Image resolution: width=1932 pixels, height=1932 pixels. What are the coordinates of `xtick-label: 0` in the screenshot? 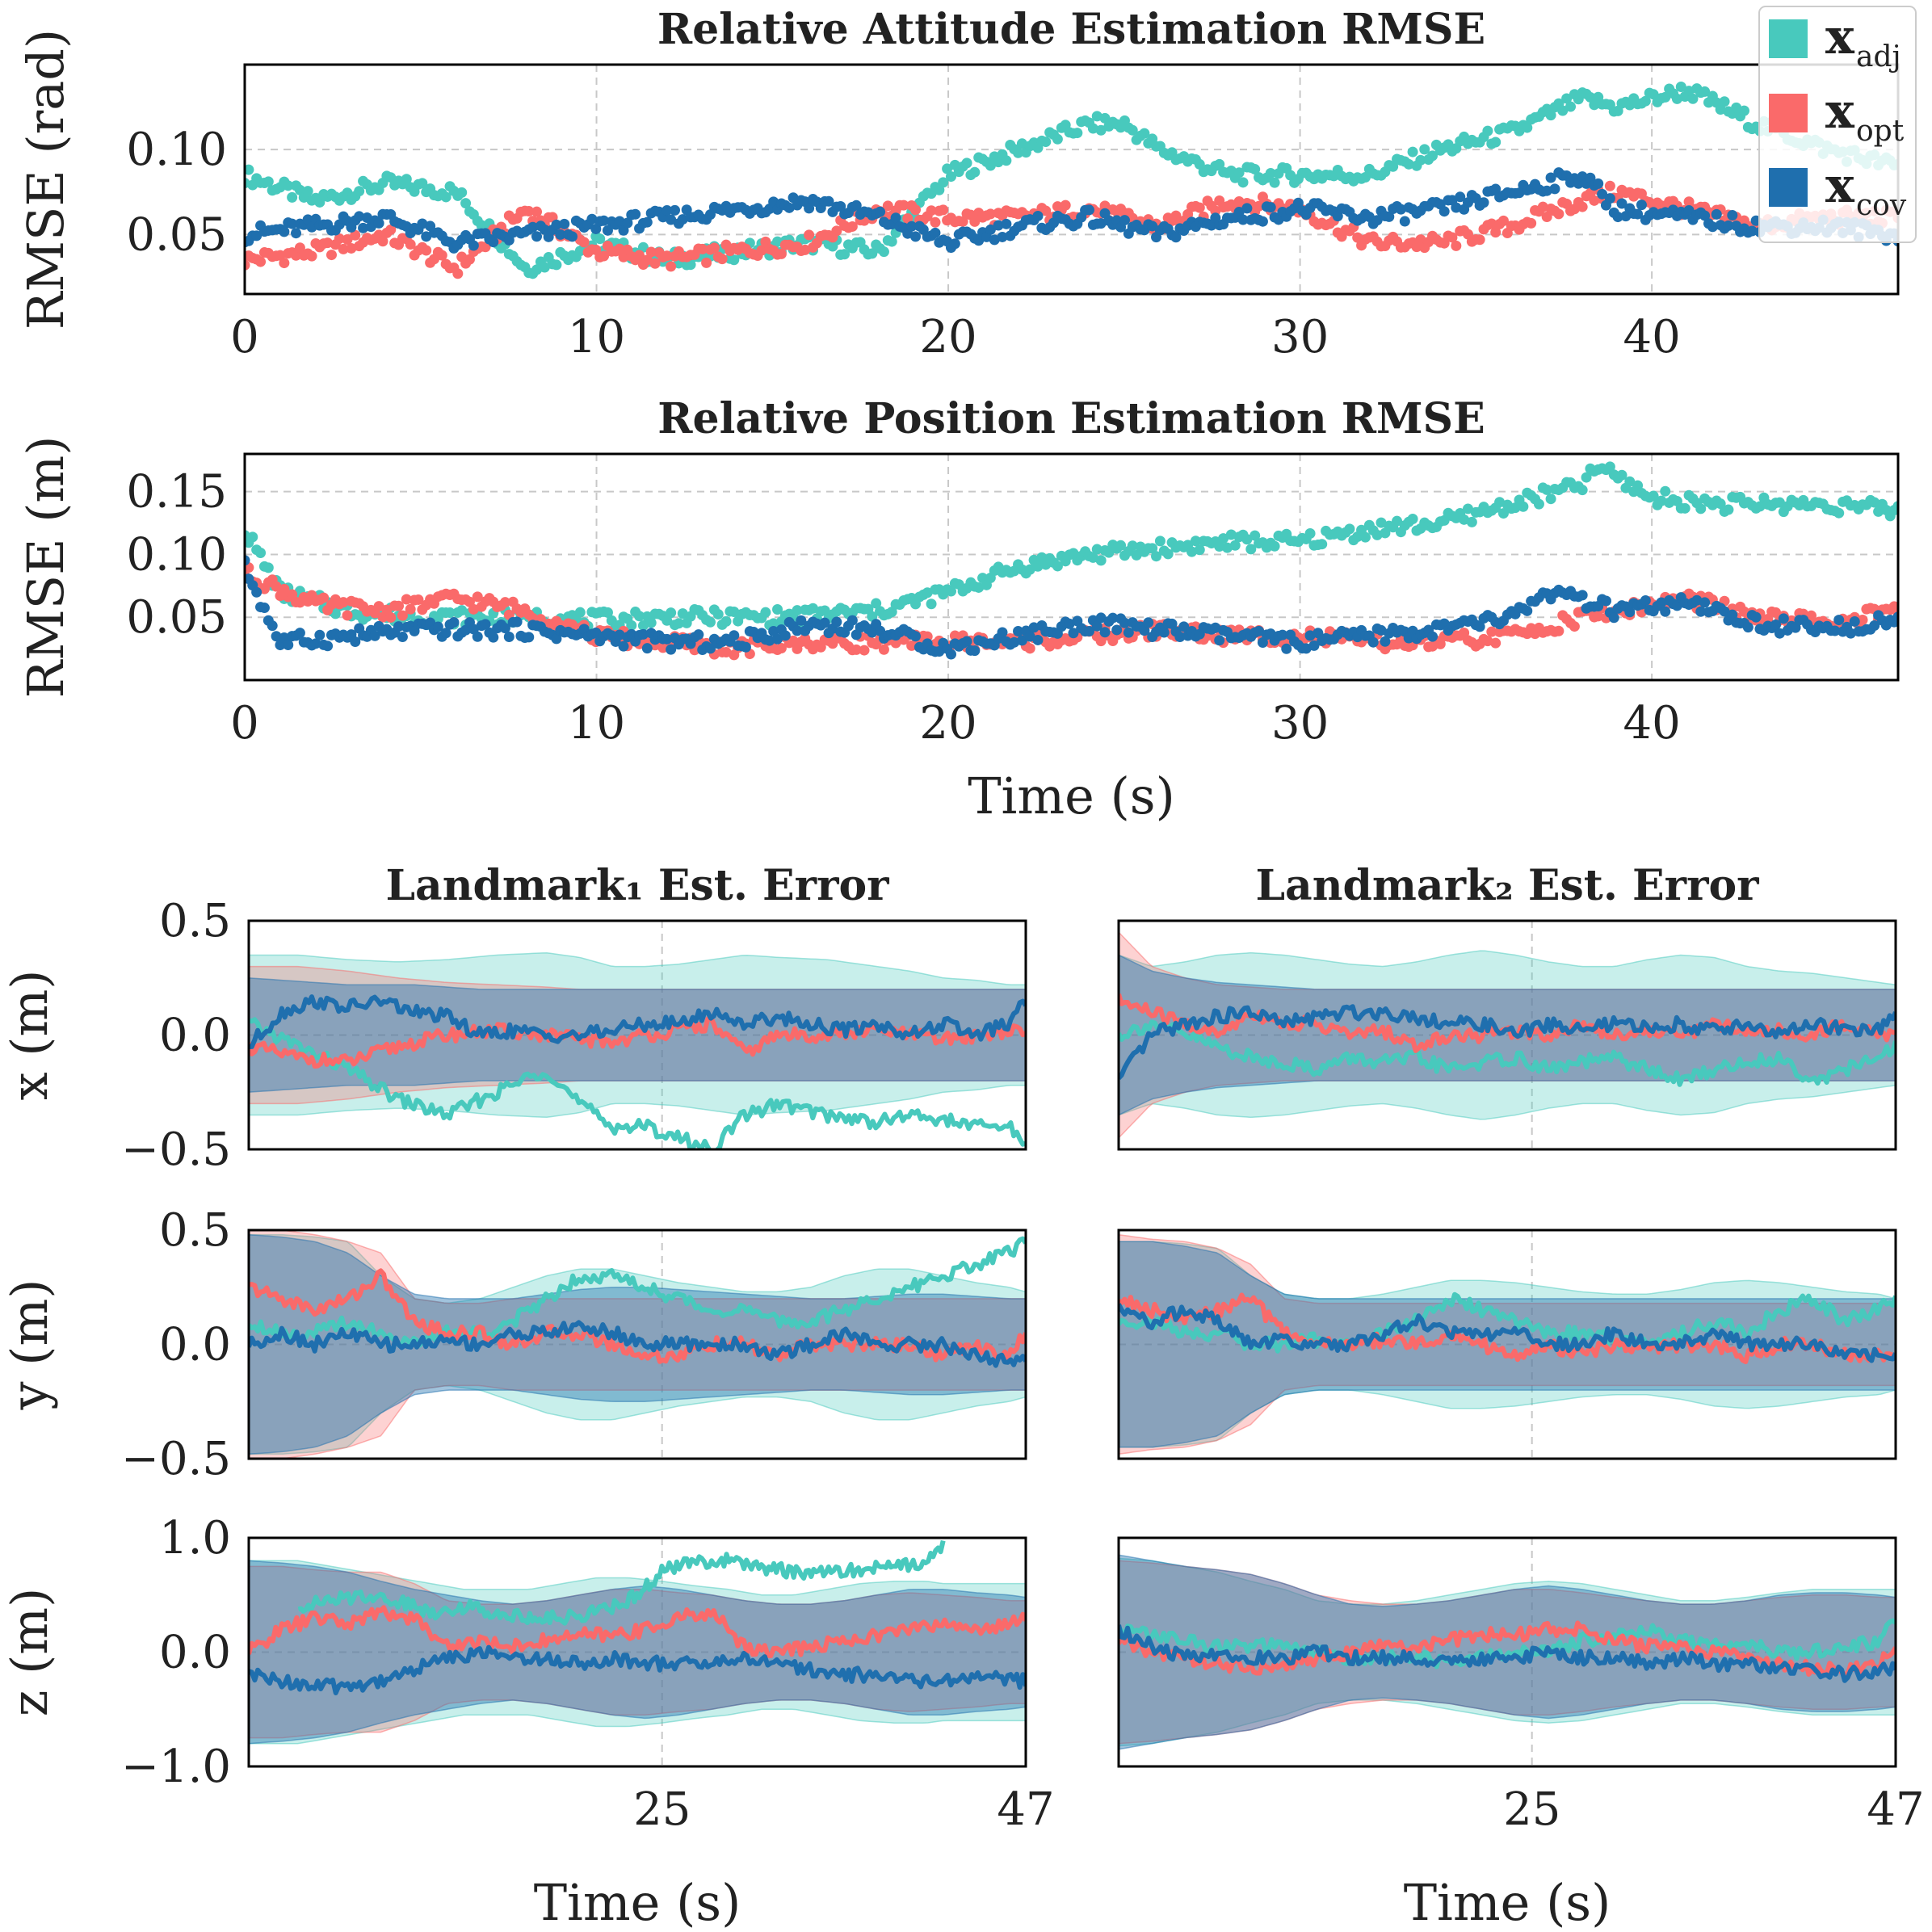 It's located at (244, 337).